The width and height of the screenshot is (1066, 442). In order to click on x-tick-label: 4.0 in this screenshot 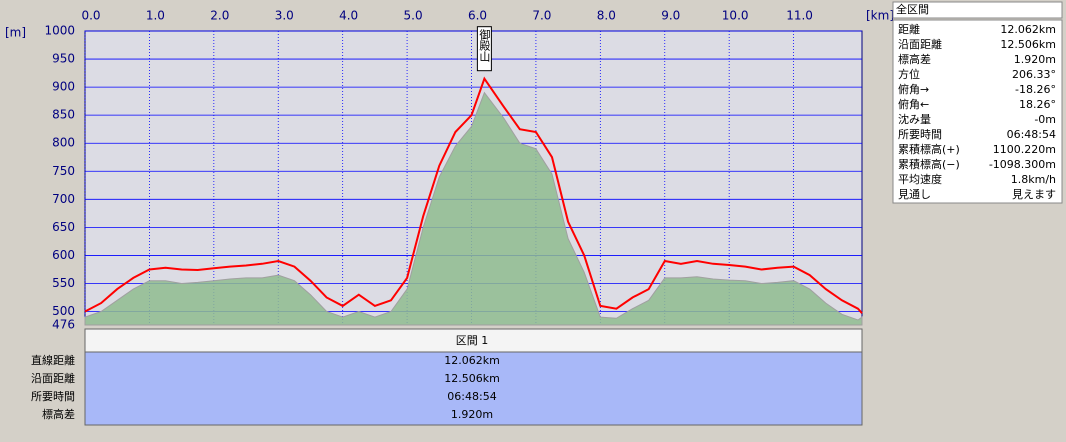, I will do `click(348, 16)`.